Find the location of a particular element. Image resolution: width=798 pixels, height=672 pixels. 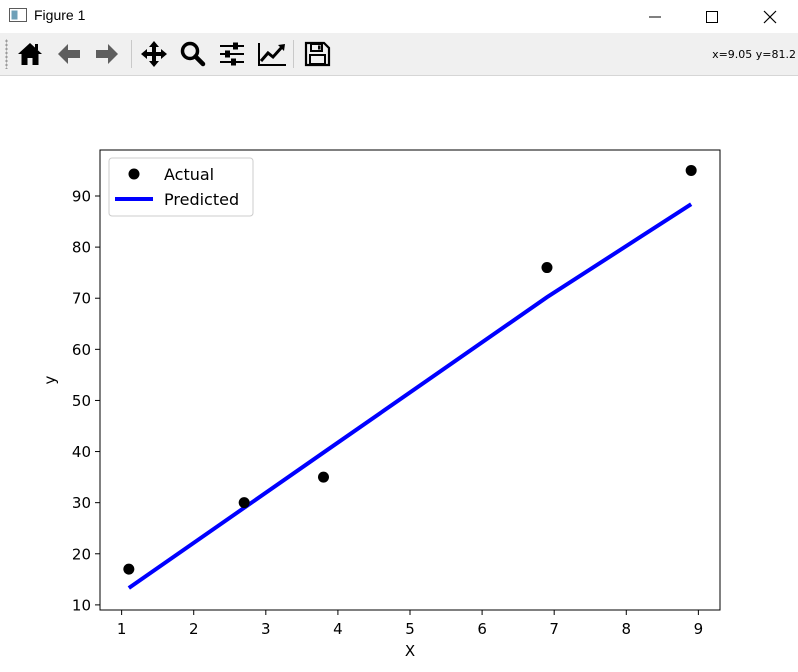

save-button is located at coordinates (317, 54).